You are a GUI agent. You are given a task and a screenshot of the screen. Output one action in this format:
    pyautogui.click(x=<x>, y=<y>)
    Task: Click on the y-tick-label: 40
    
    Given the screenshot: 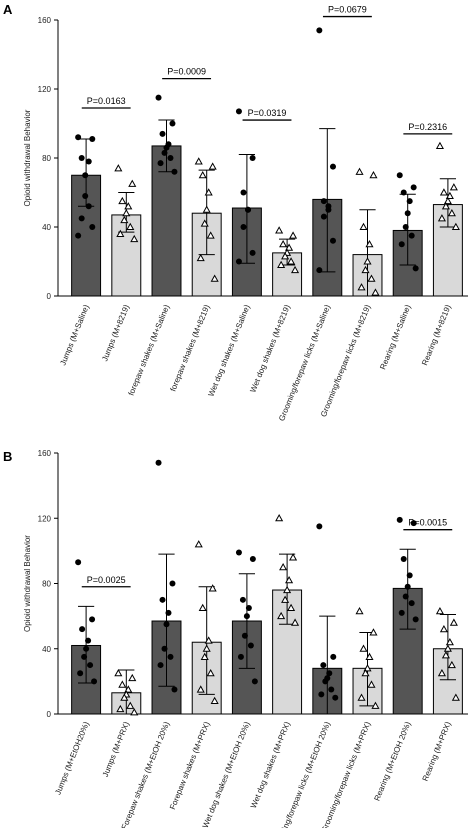 What is the action you would take?
    pyautogui.click(x=46, y=227)
    